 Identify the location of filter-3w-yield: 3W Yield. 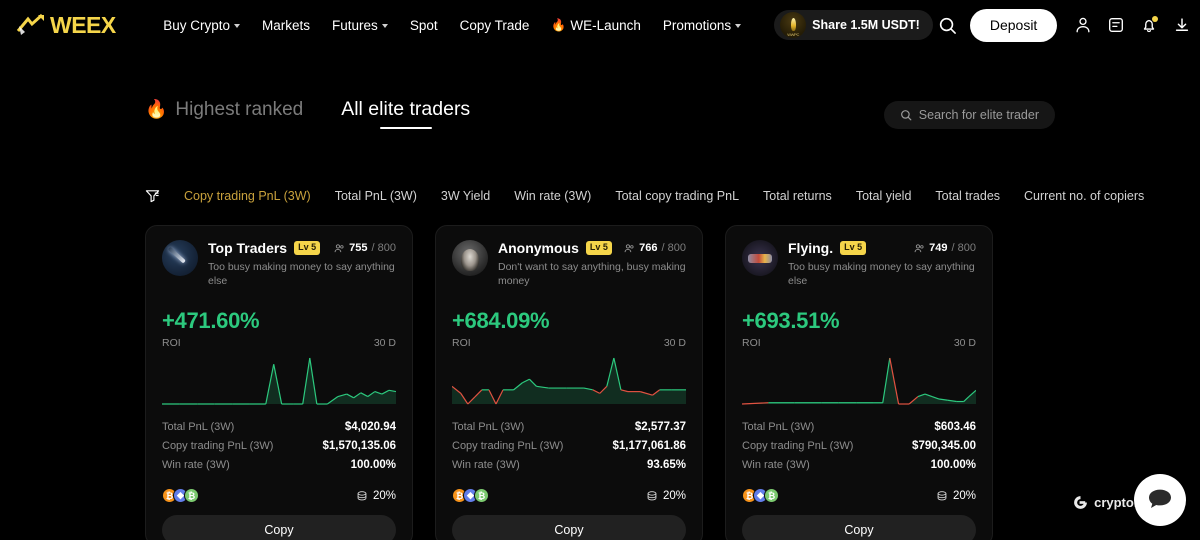
(465, 195).